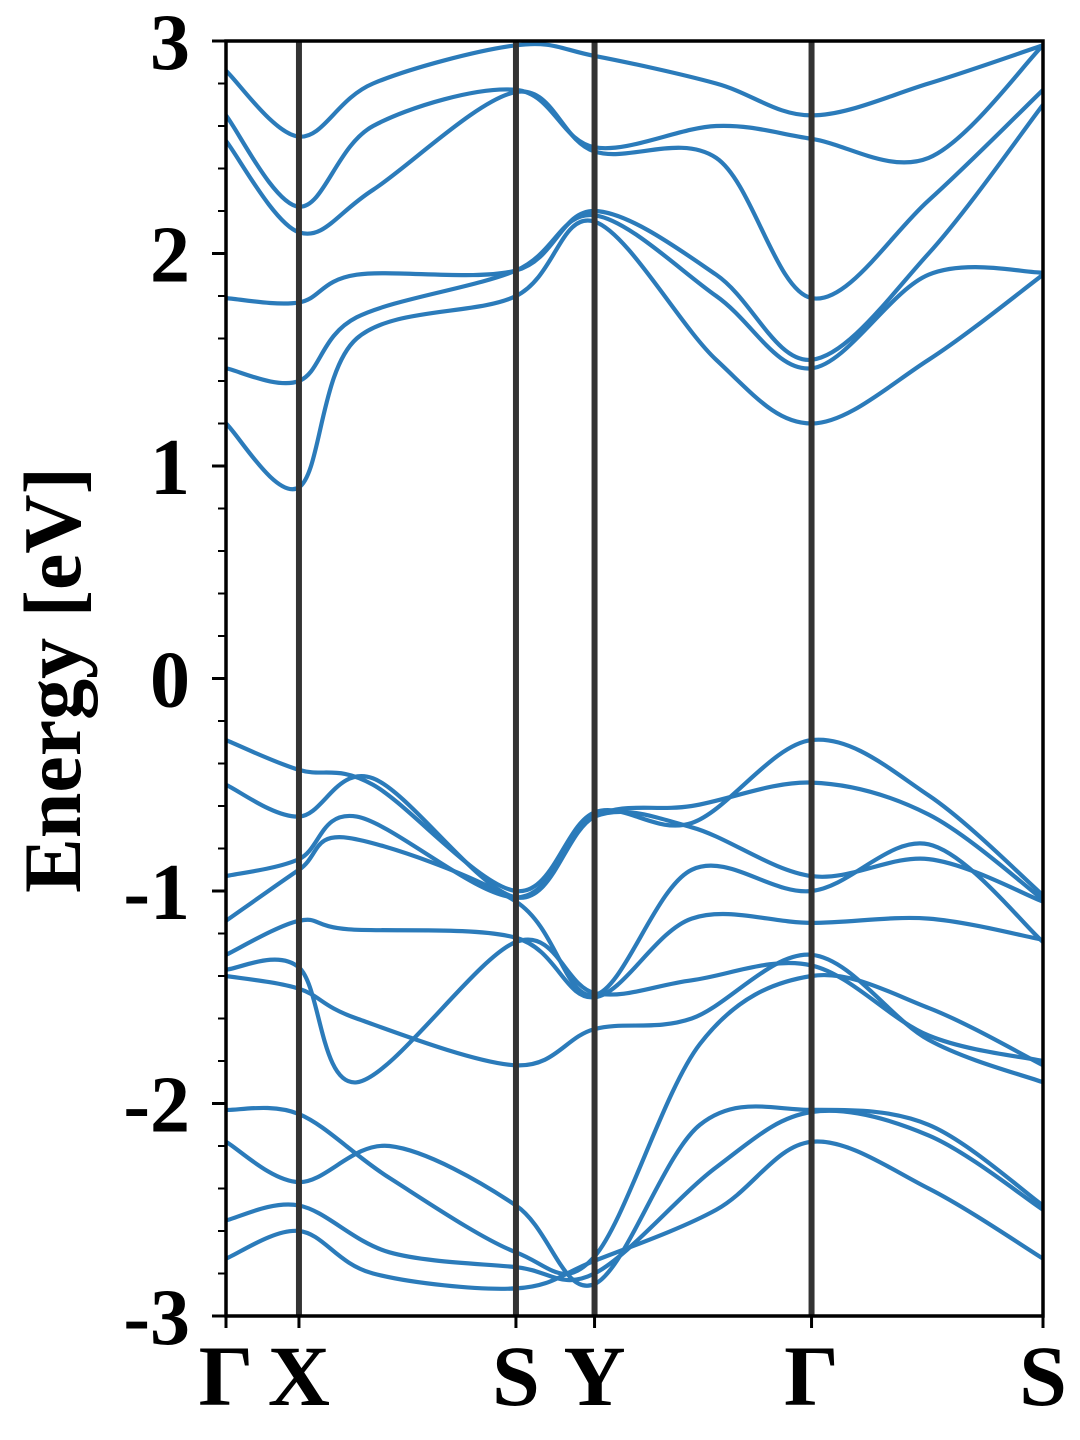 This screenshot has height=1440, width=1080. I want to click on y-tick-label: 2, so click(170, 256).